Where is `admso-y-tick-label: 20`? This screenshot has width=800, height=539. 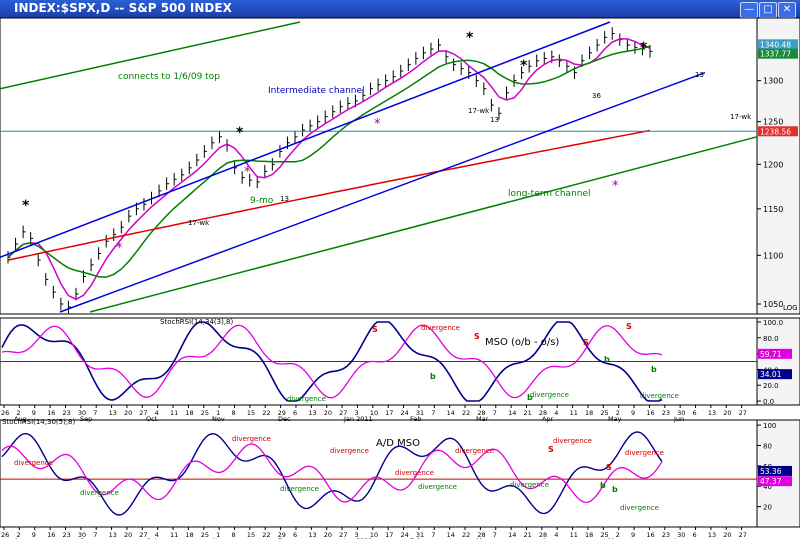
admso-y-tick-label: 20 is located at coordinates (767, 508).